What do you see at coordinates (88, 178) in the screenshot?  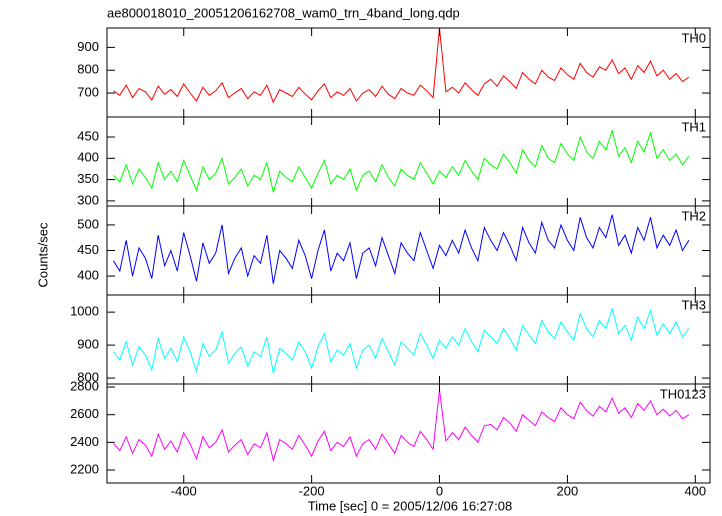 I see `y-tick-label: 350` at bounding box center [88, 178].